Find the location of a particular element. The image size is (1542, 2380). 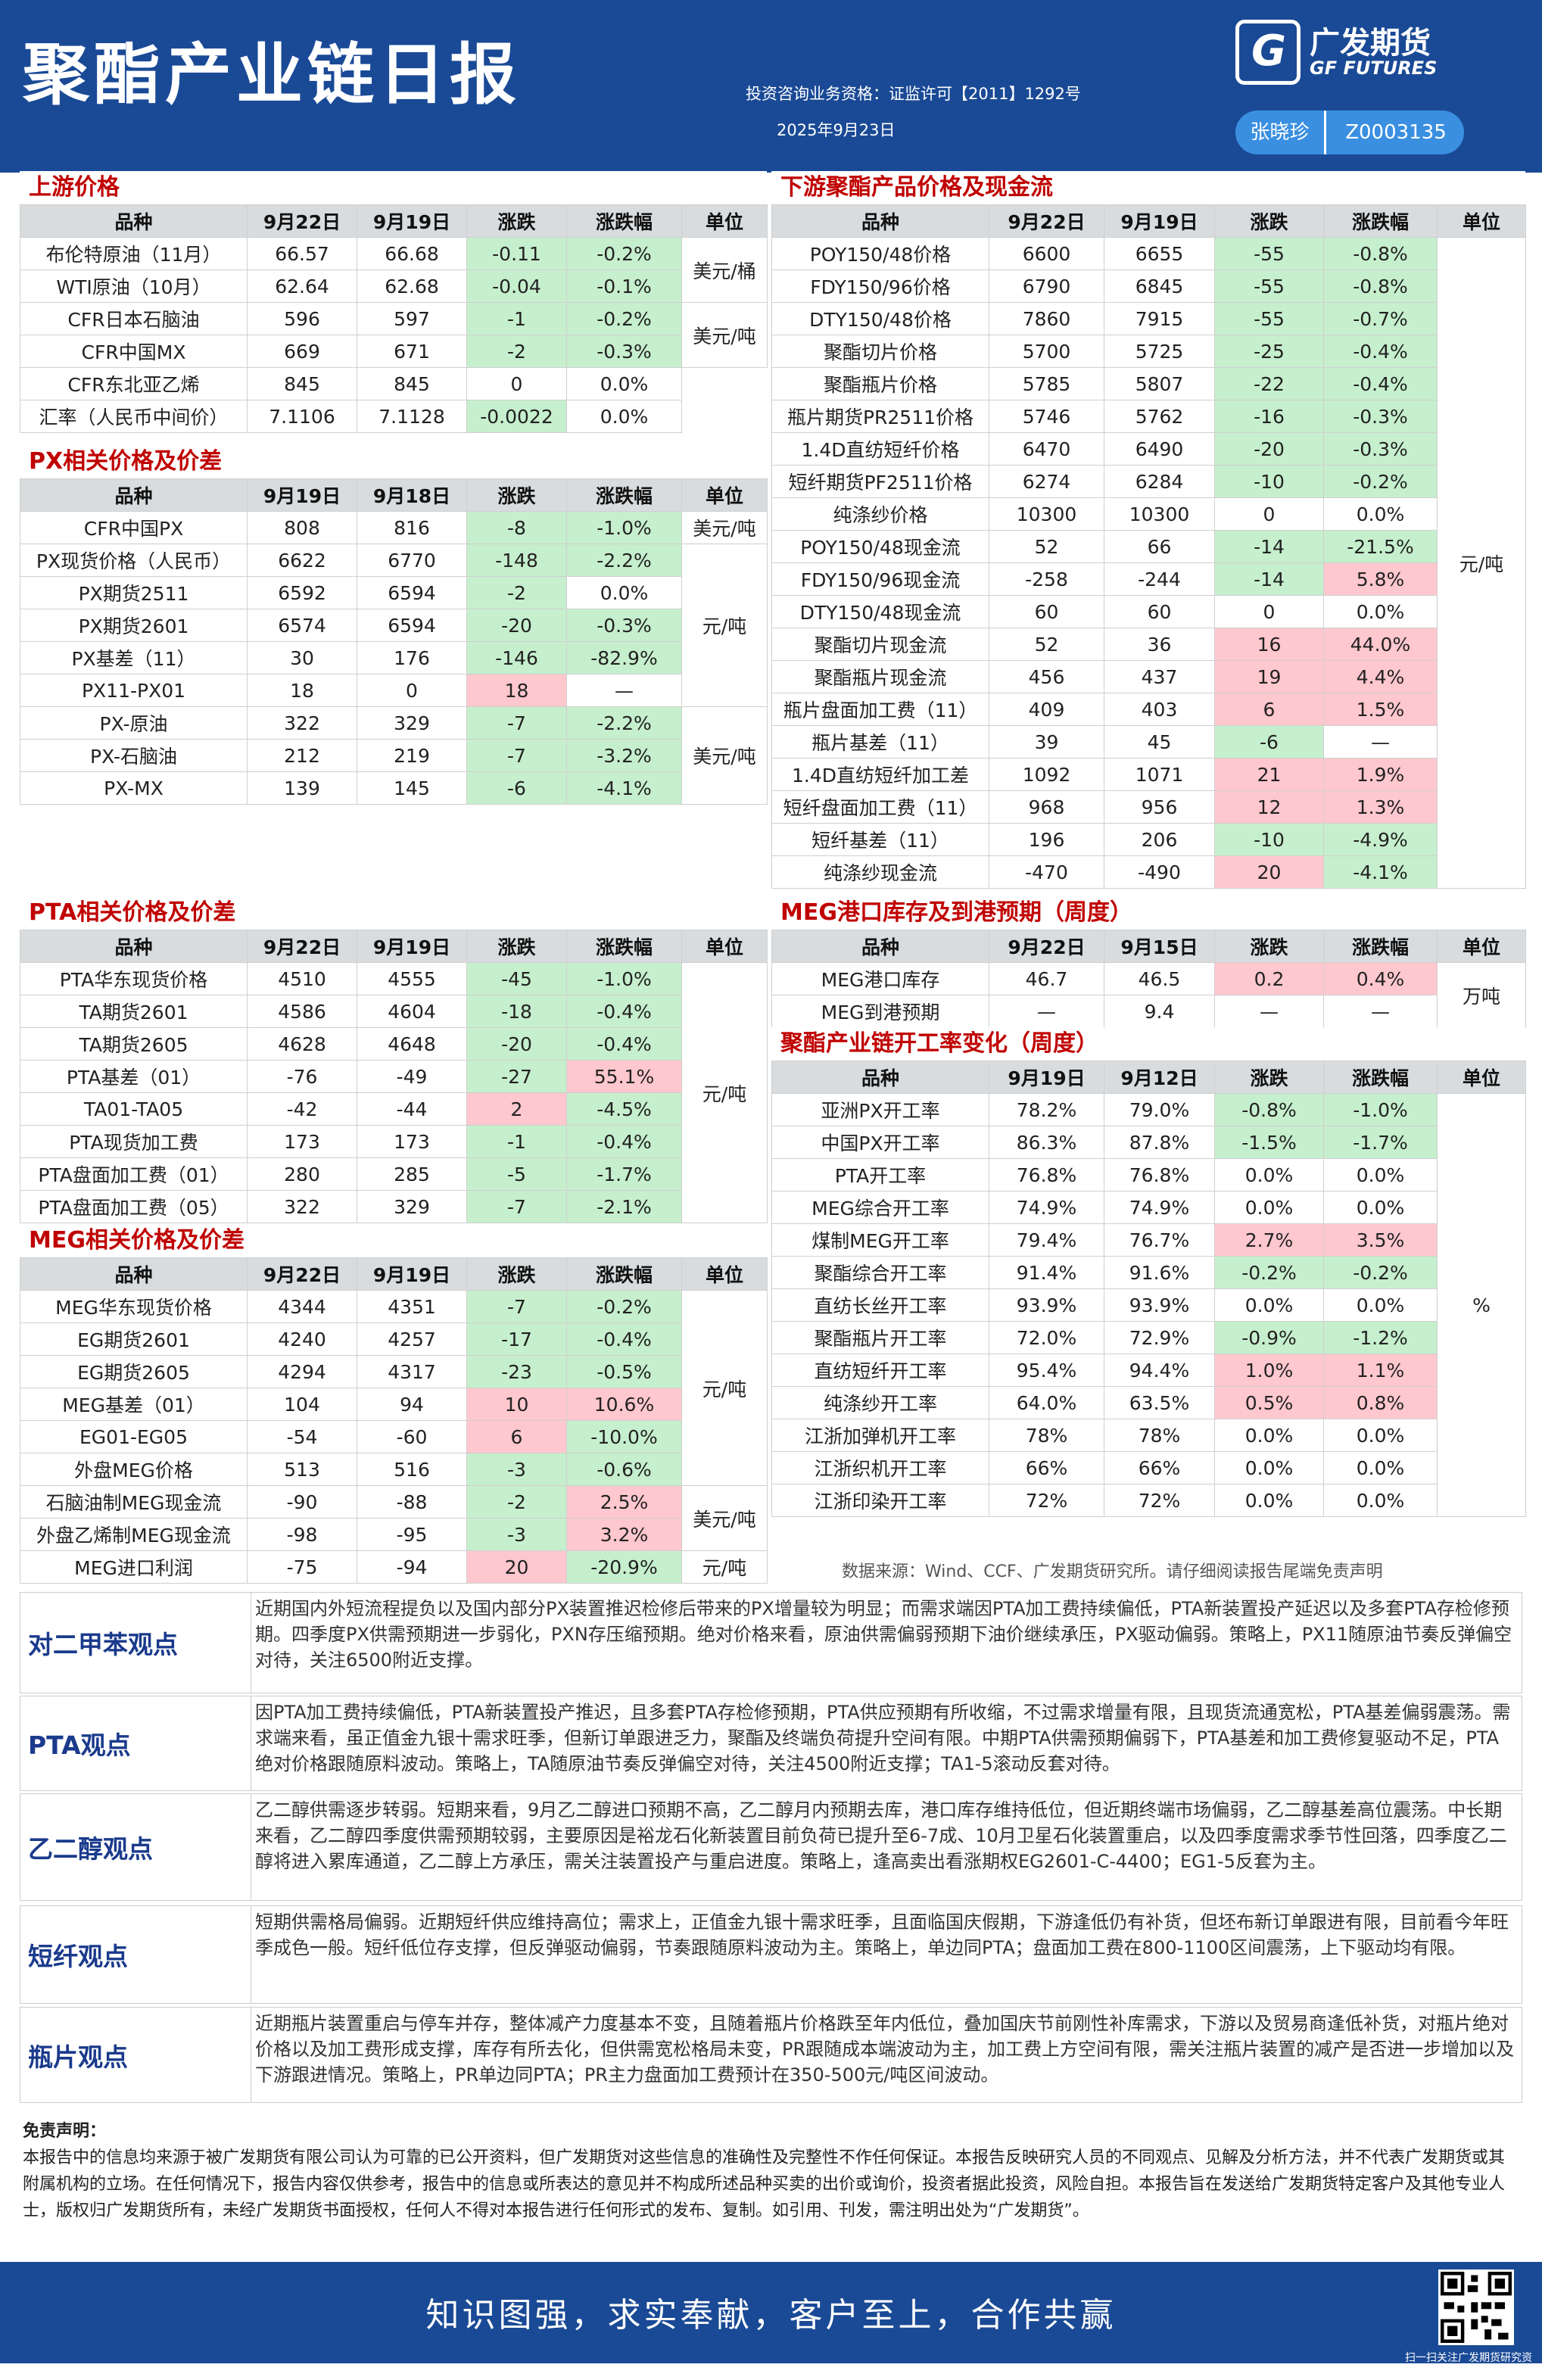

value-previous: 72.9% is located at coordinates (1159, 1337).